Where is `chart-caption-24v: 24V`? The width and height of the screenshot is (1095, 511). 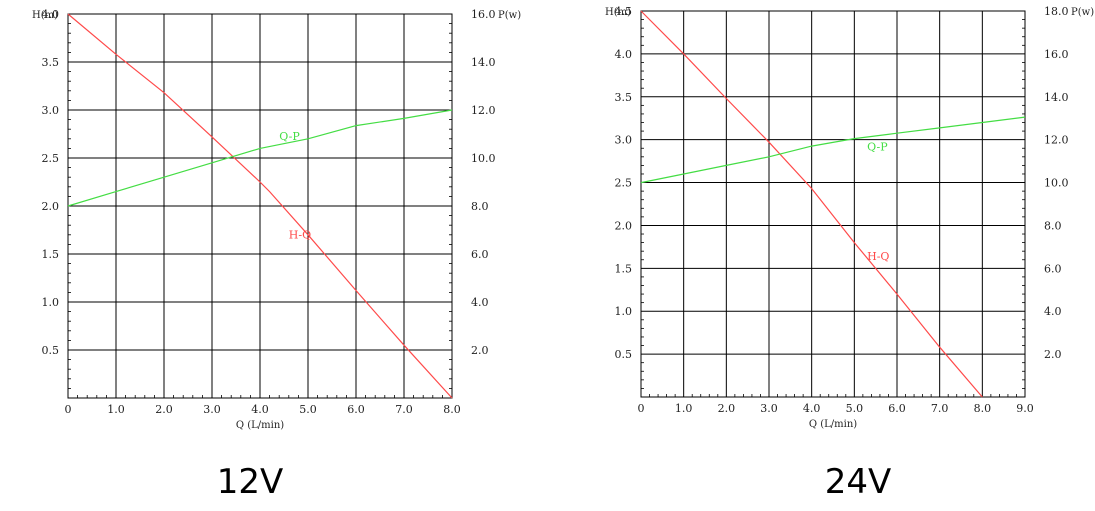 chart-caption-24v: 24V is located at coordinates (858, 482).